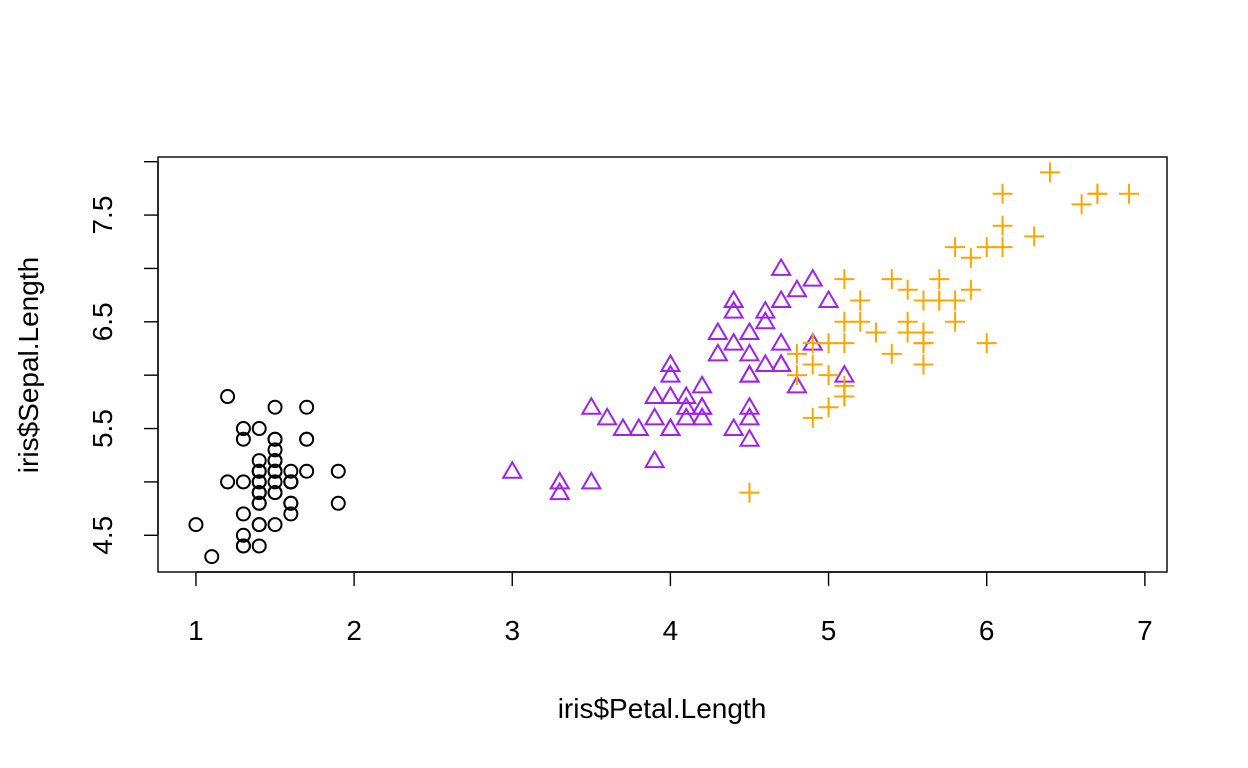 This screenshot has width=1248, height=768. I want to click on y-tick-label: 7.5, so click(102, 215).